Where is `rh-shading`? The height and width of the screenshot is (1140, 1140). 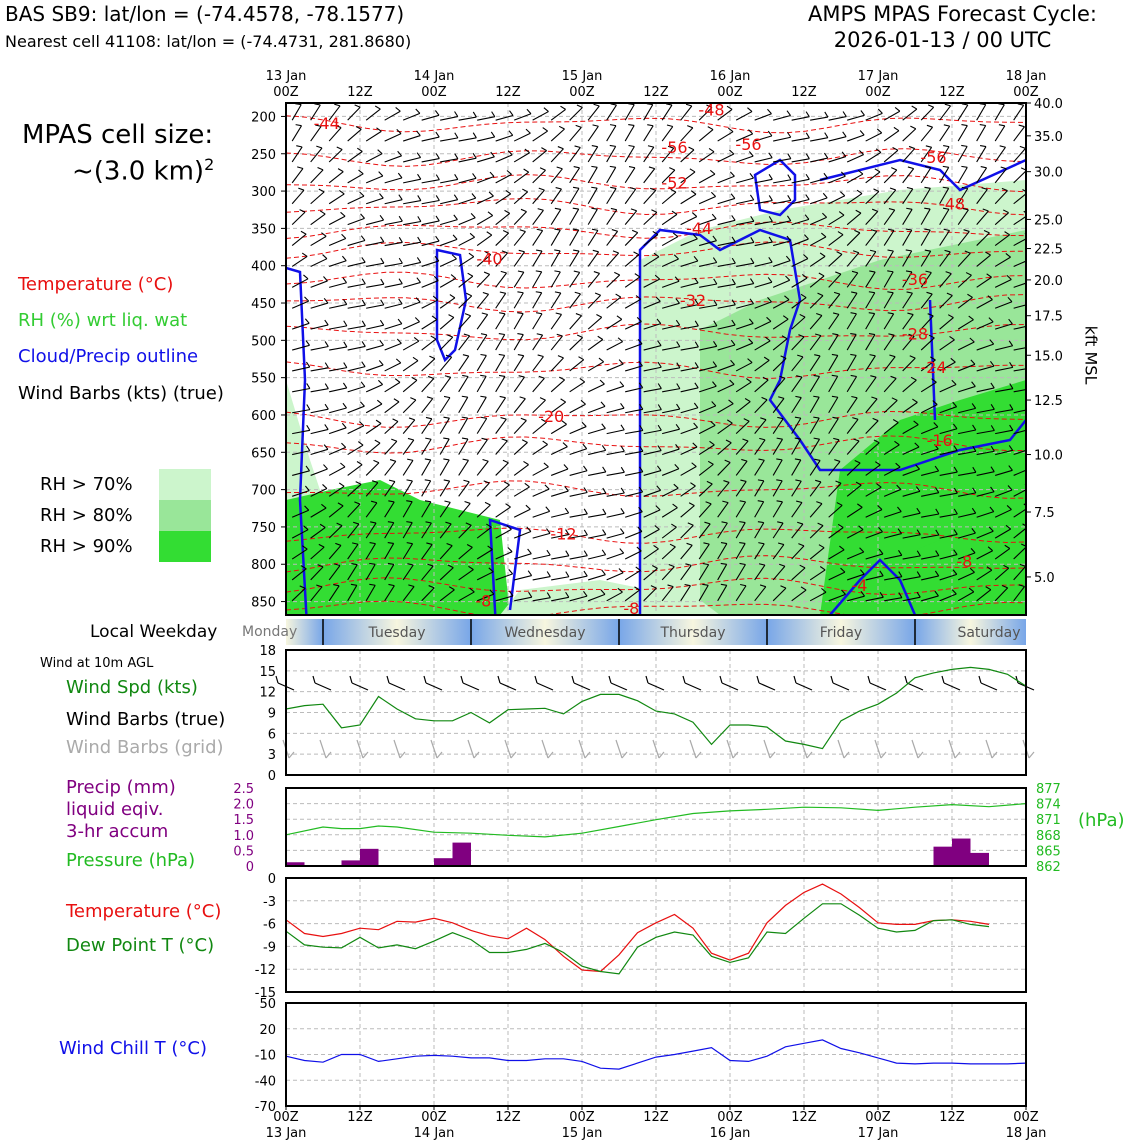
rh-shading is located at coordinates (398, 547).